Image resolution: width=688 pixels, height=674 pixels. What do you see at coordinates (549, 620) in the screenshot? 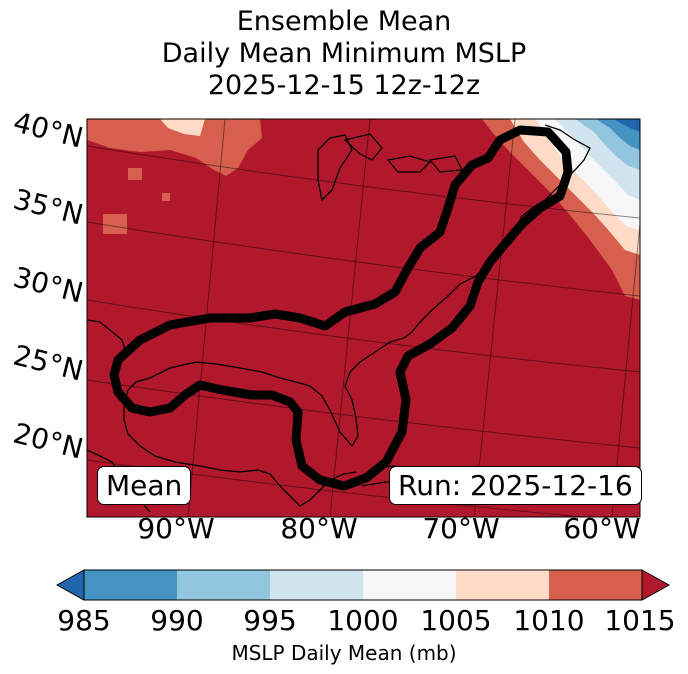
I see `colorbar-tick-1010: 1010` at bounding box center [549, 620].